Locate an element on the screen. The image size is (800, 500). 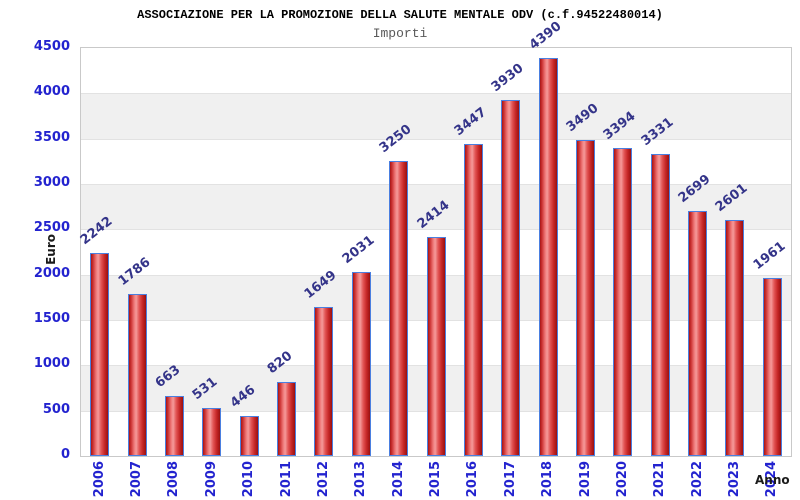
x-tick-label-2022: 2022 is located at coordinates (697, 479).